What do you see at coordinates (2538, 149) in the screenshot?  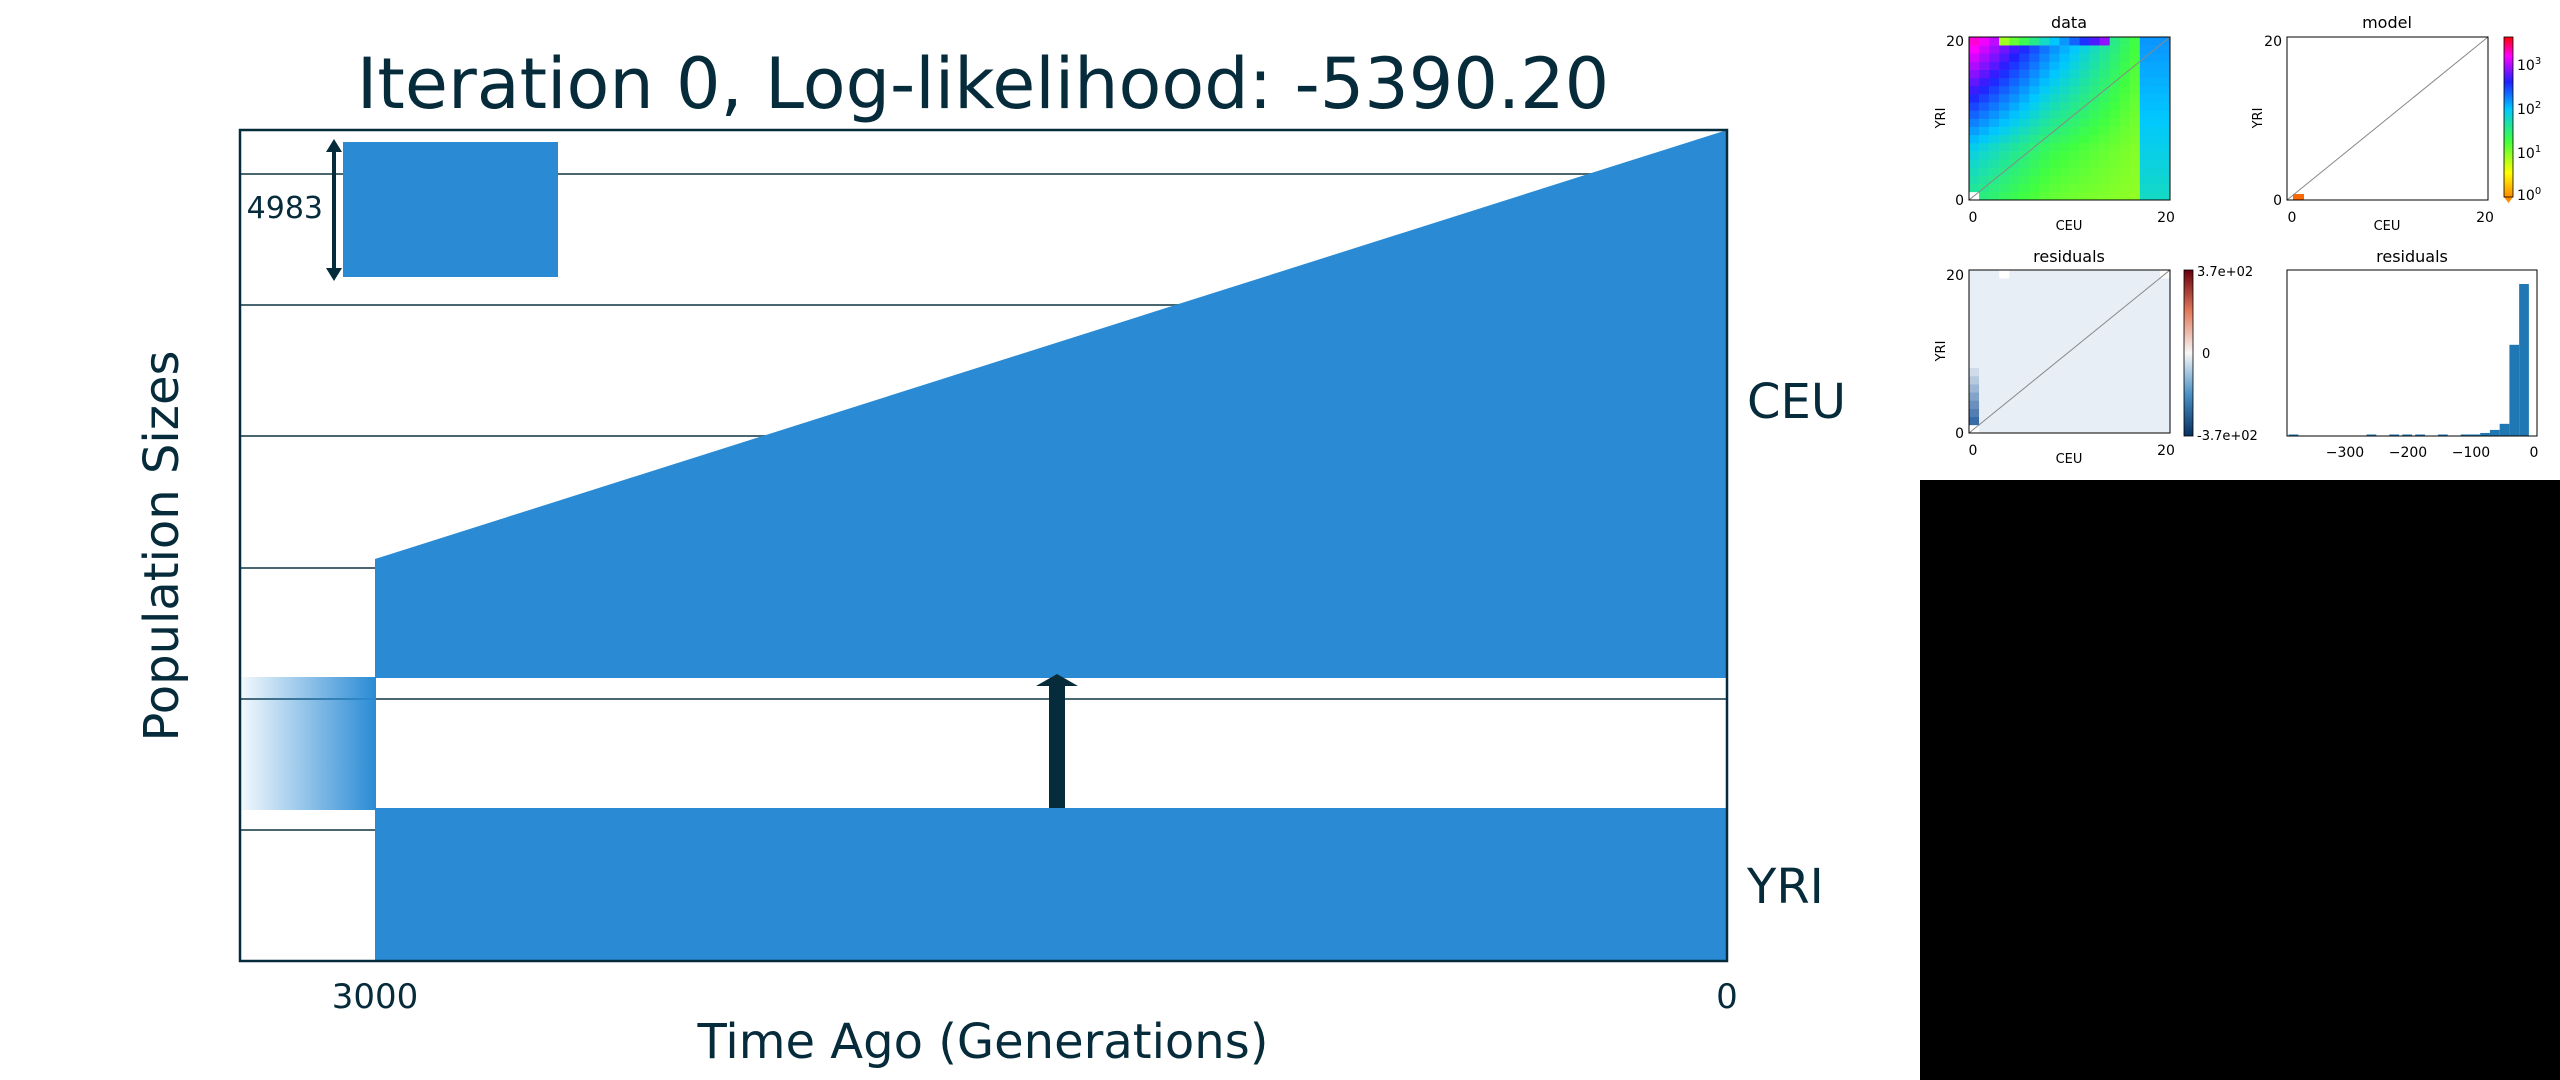 I see `cbar-tick-exp: 1` at bounding box center [2538, 149].